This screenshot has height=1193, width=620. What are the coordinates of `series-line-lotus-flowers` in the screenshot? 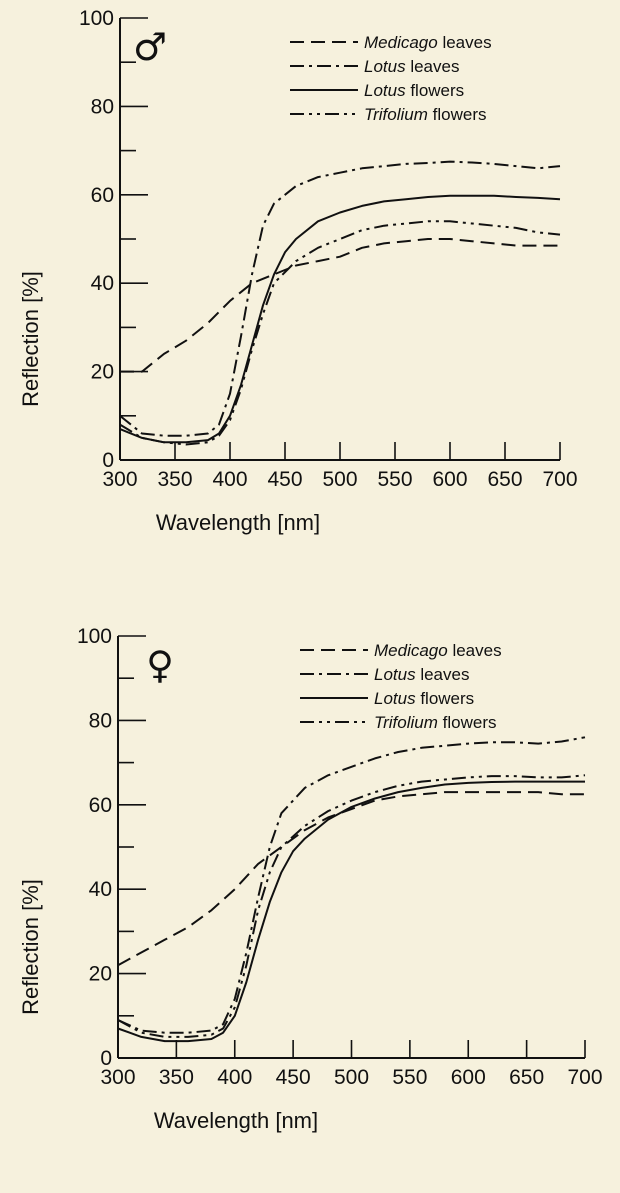 It's located at (340, 319).